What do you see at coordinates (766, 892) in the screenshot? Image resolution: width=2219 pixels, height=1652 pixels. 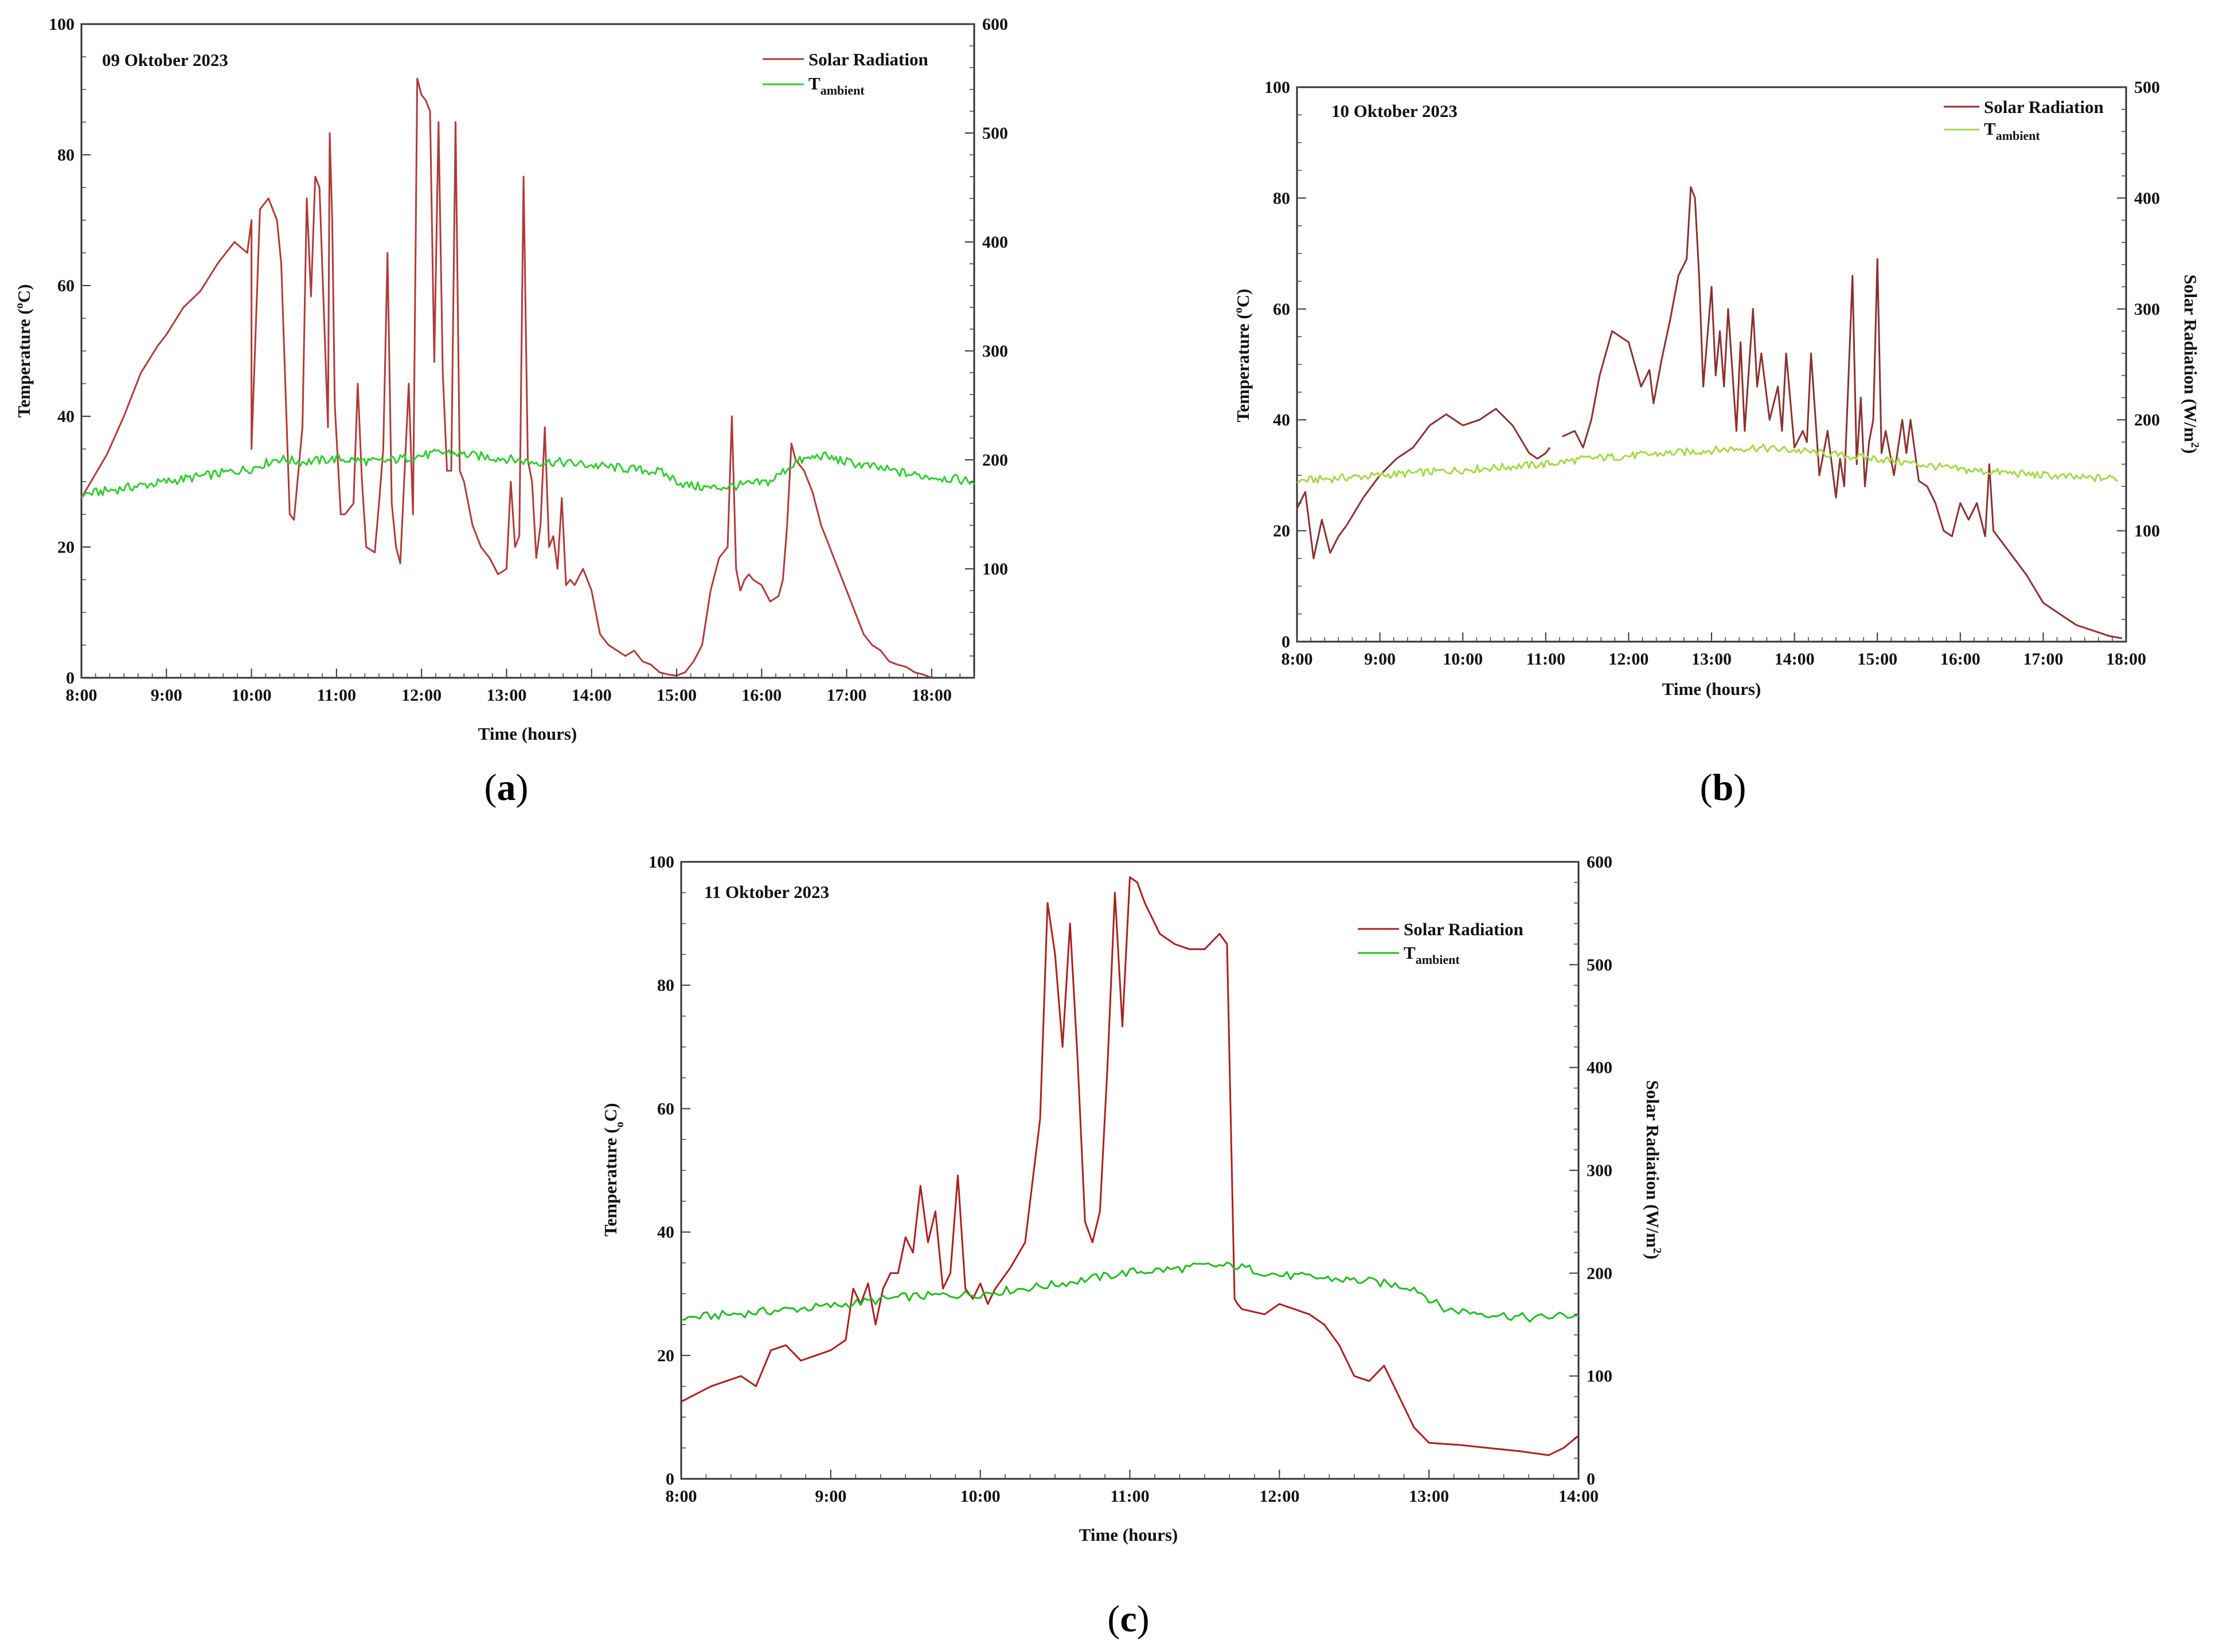 I see `date-label: 11 Oktober 2023` at bounding box center [766, 892].